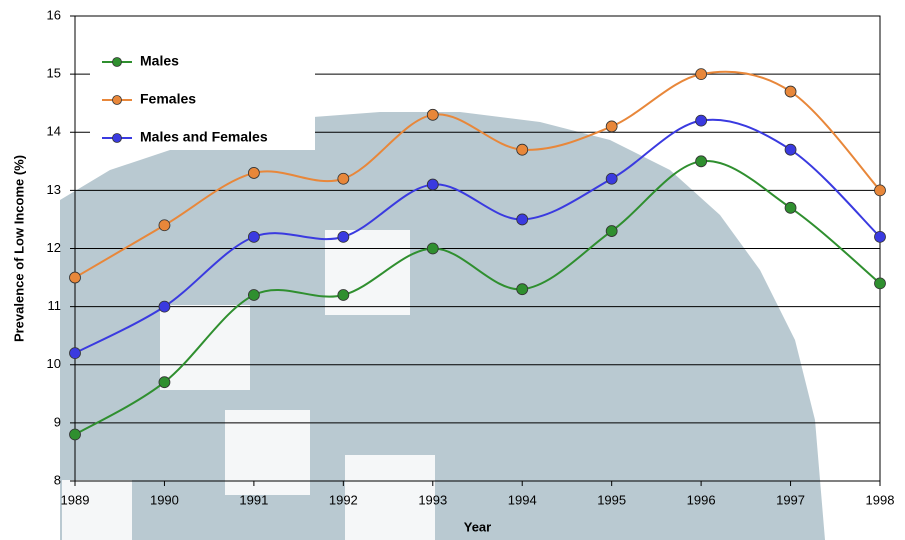  What do you see at coordinates (204, 137) in the screenshot?
I see `legend-label: Males and Females` at bounding box center [204, 137].